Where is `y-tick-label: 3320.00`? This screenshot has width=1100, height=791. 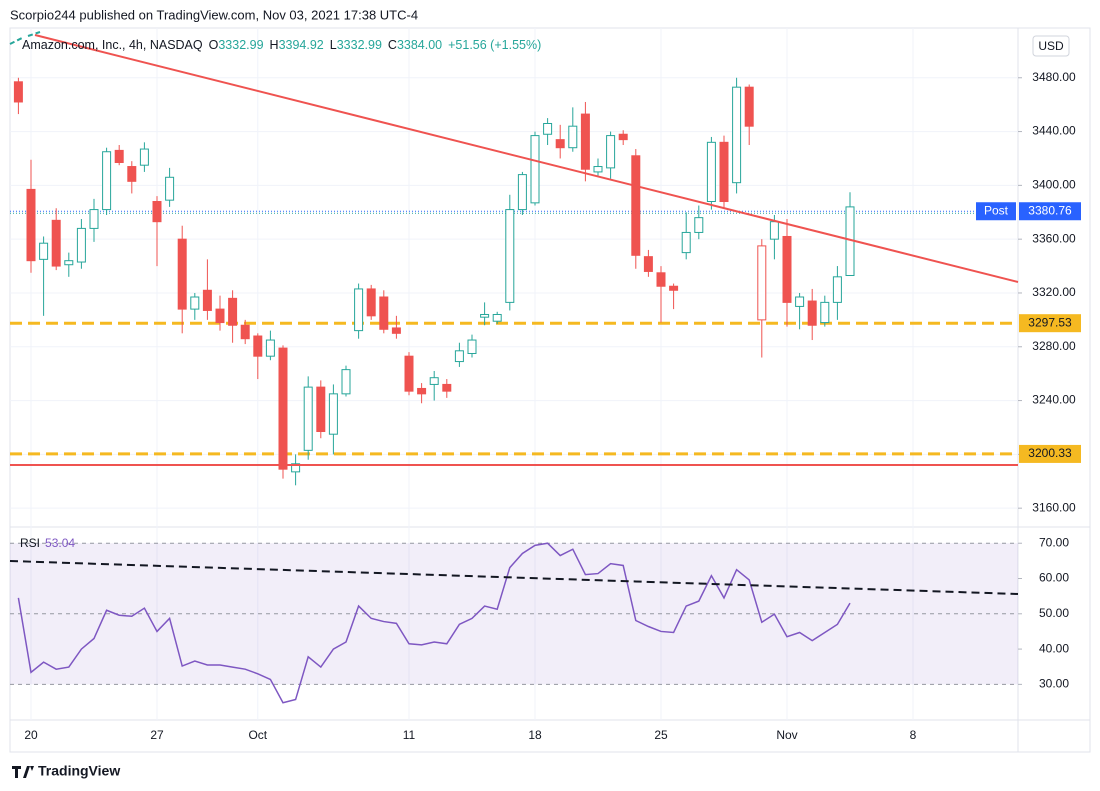
y-tick-label: 3320.00 is located at coordinates (1054, 292).